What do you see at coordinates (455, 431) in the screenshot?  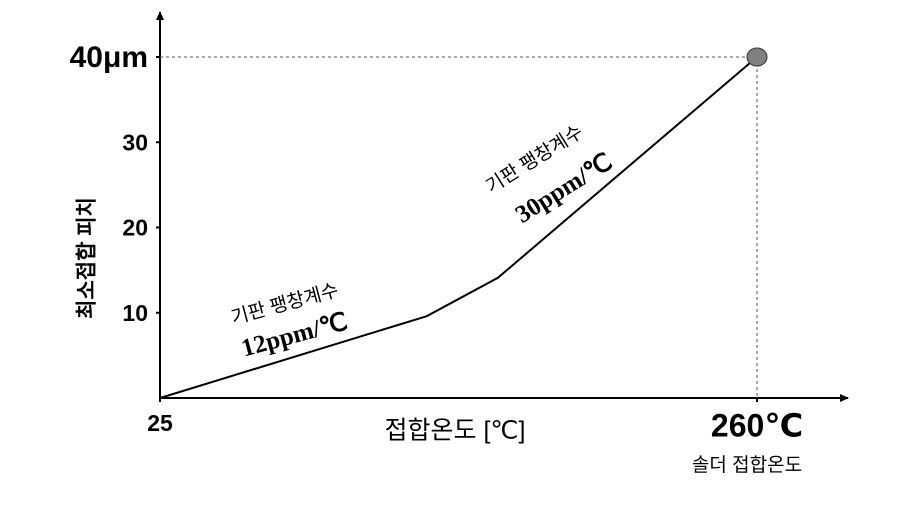 I see `x-axis-label: 접합온도 [℃]` at bounding box center [455, 431].